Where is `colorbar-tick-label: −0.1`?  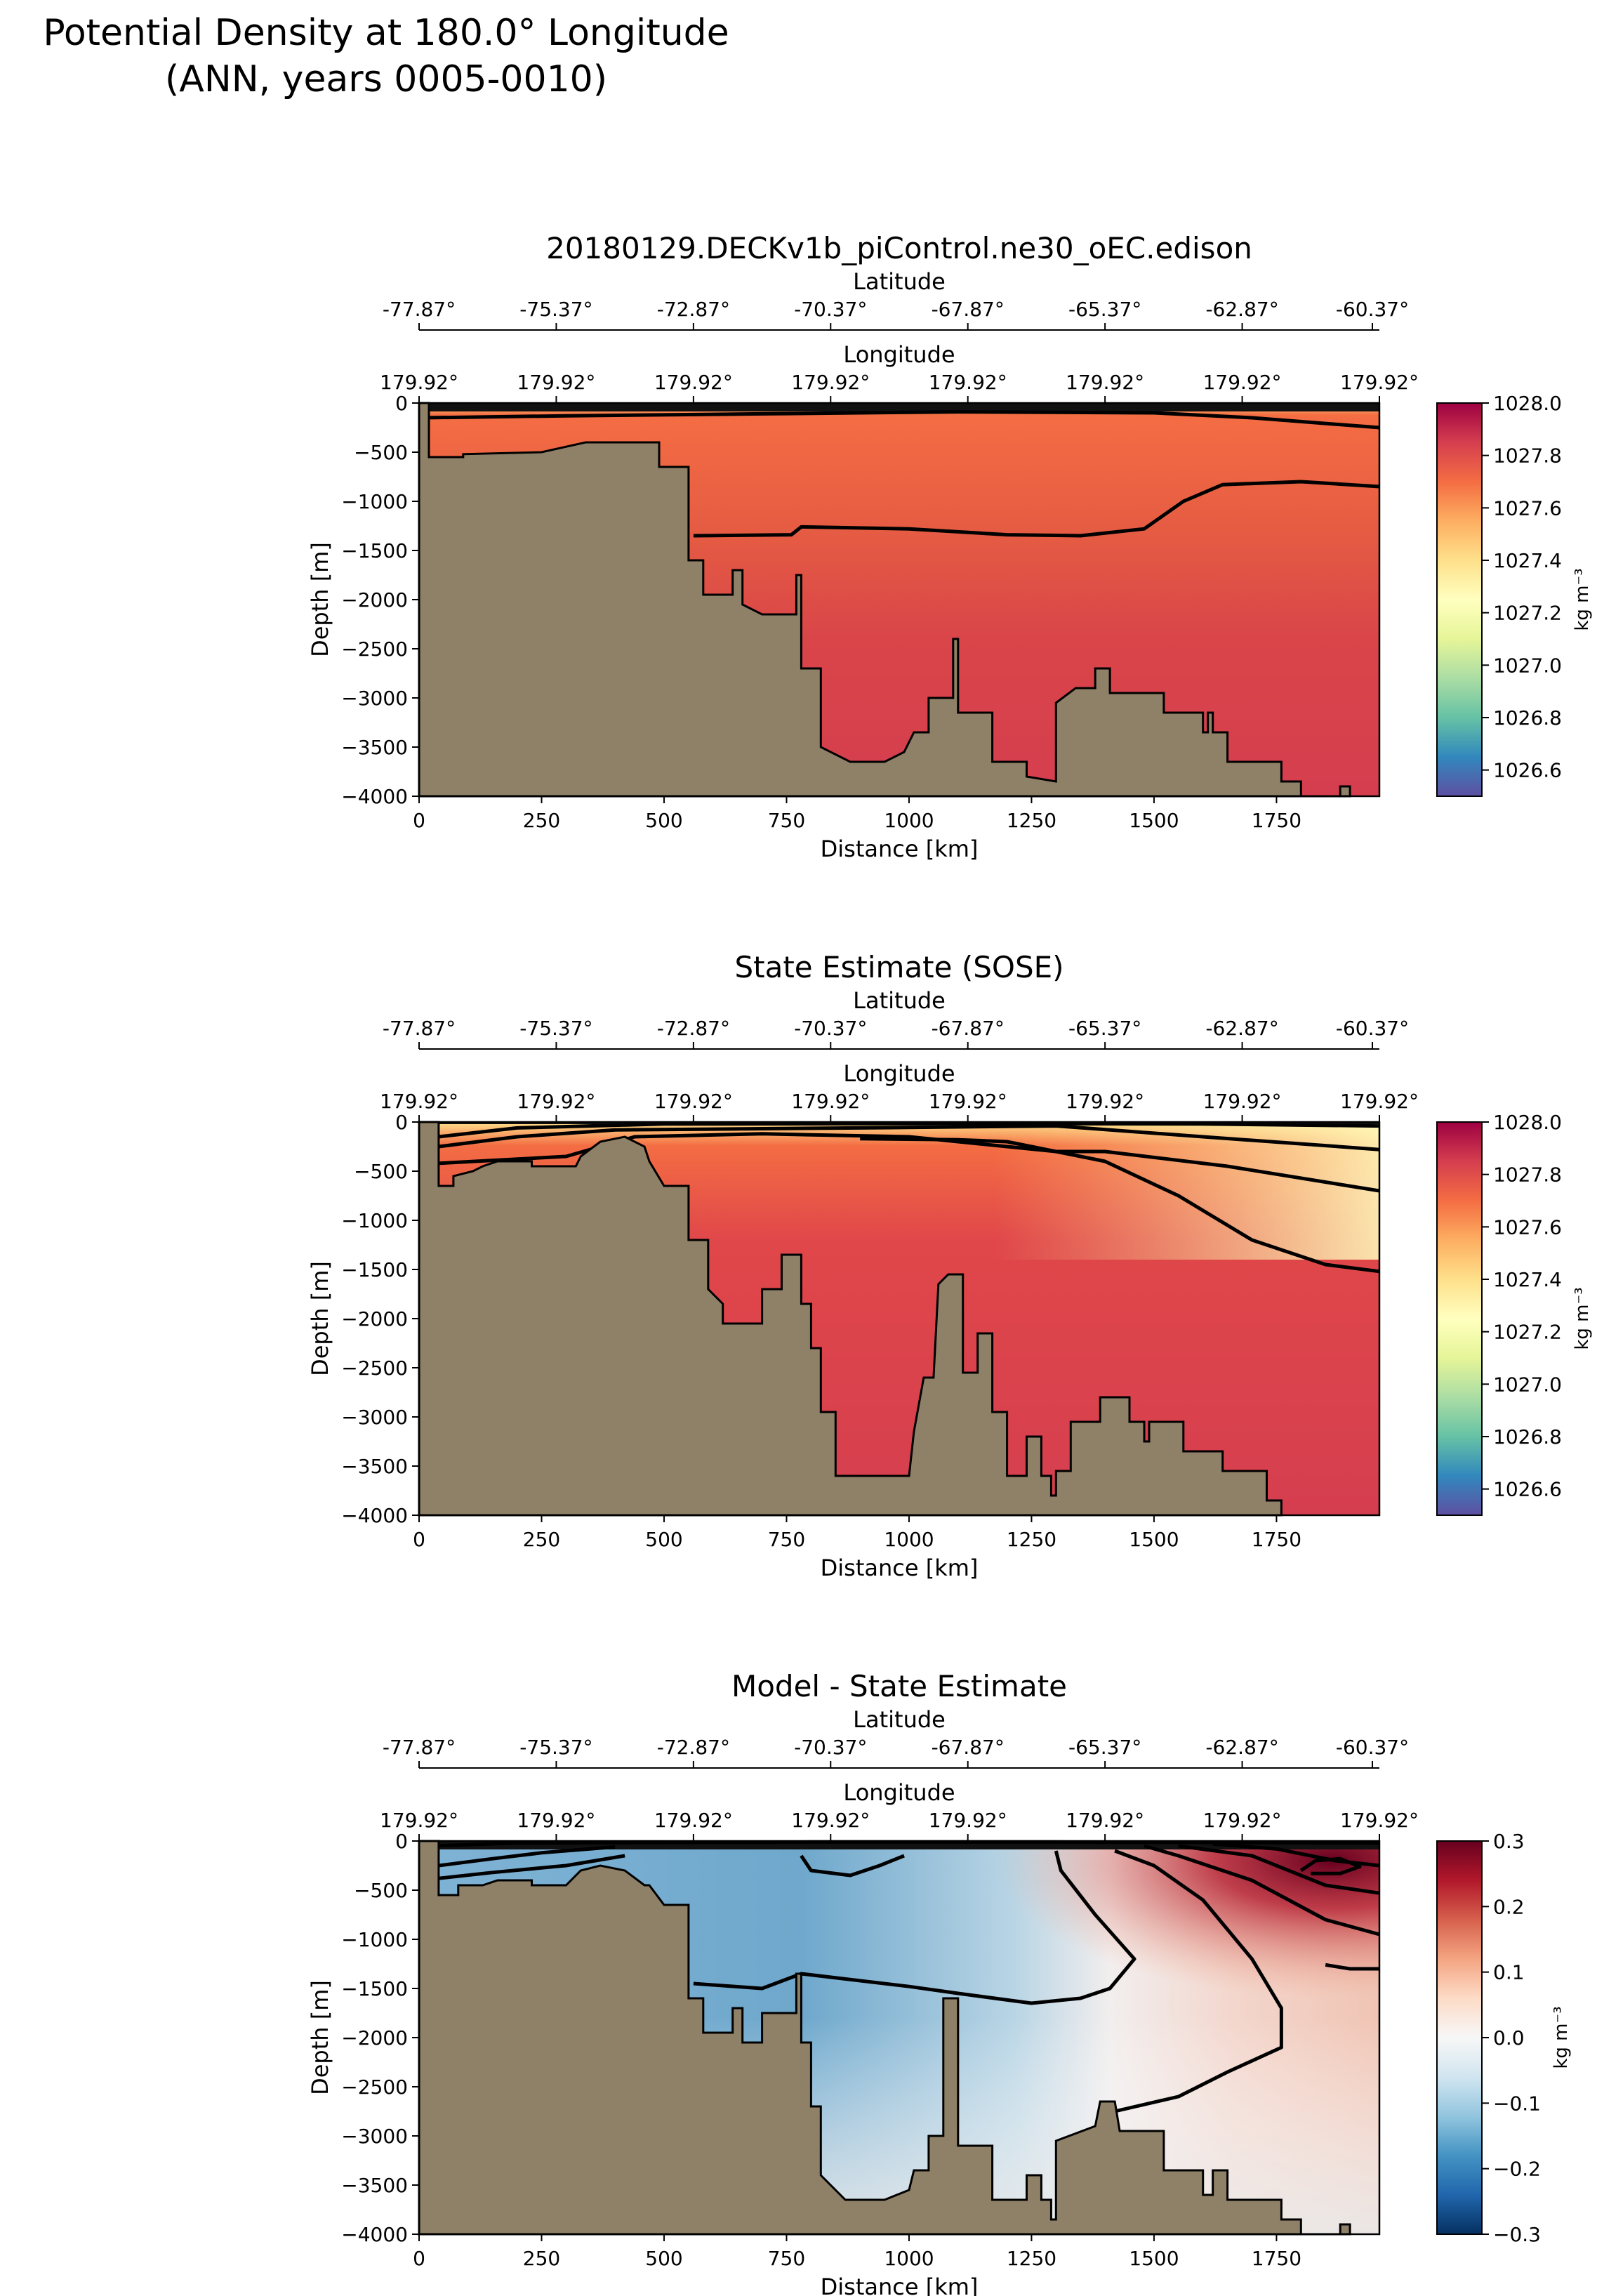 colorbar-tick-label: −0.1 is located at coordinates (1517, 2103).